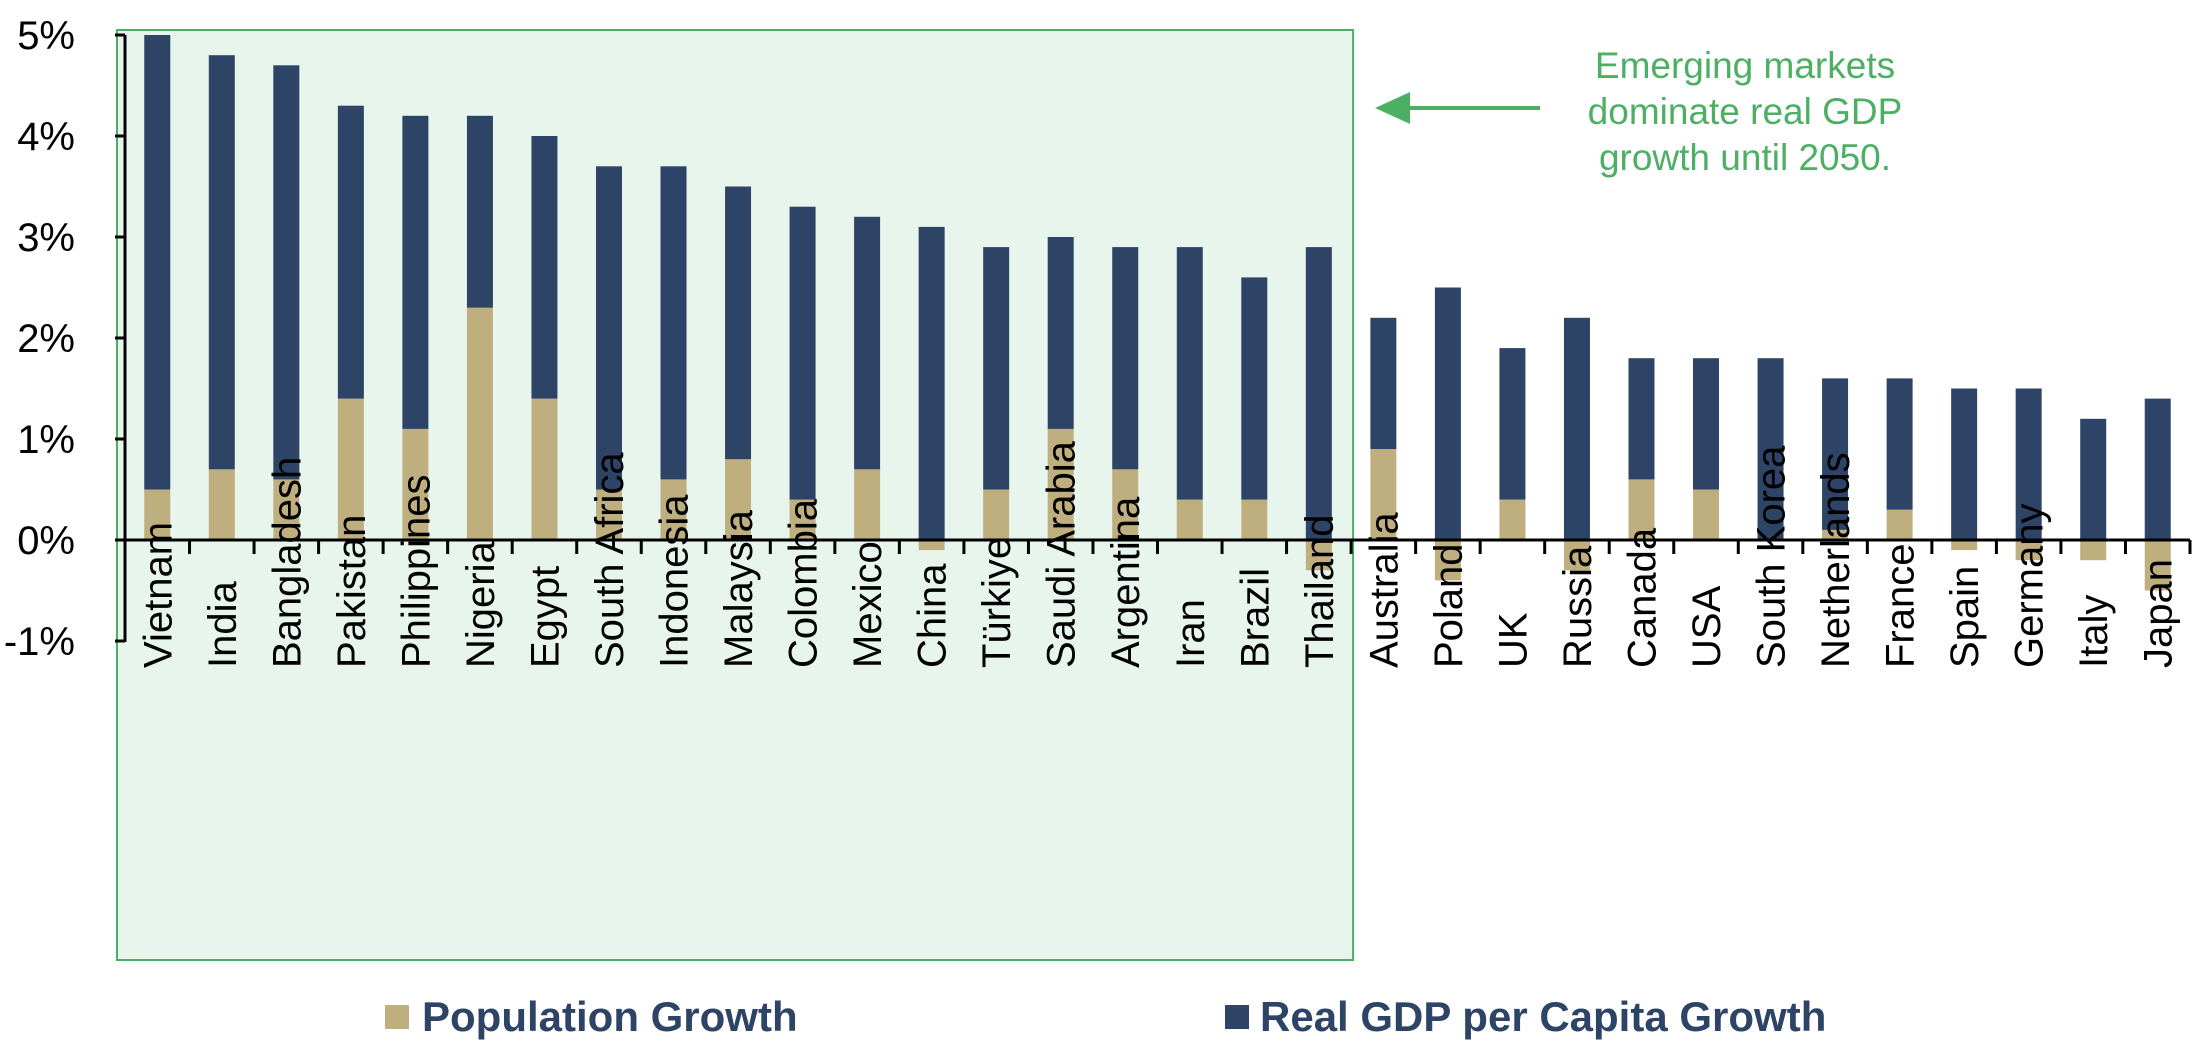 This screenshot has width=2200, height=1052. Describe the element at coordinates (479, 211) in the screenshot. I see `bar-gdp-per-capita-nigeria` at that location.